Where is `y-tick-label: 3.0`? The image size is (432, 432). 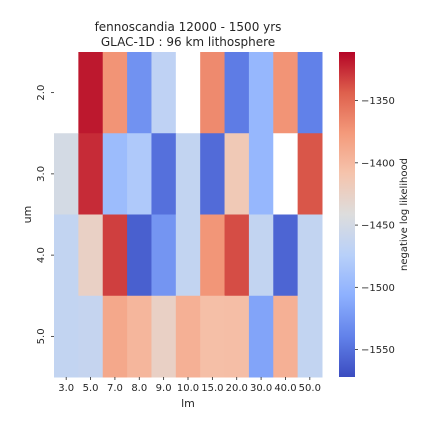
y-tick-label: 3.0 is located at coordinates (41, 174).